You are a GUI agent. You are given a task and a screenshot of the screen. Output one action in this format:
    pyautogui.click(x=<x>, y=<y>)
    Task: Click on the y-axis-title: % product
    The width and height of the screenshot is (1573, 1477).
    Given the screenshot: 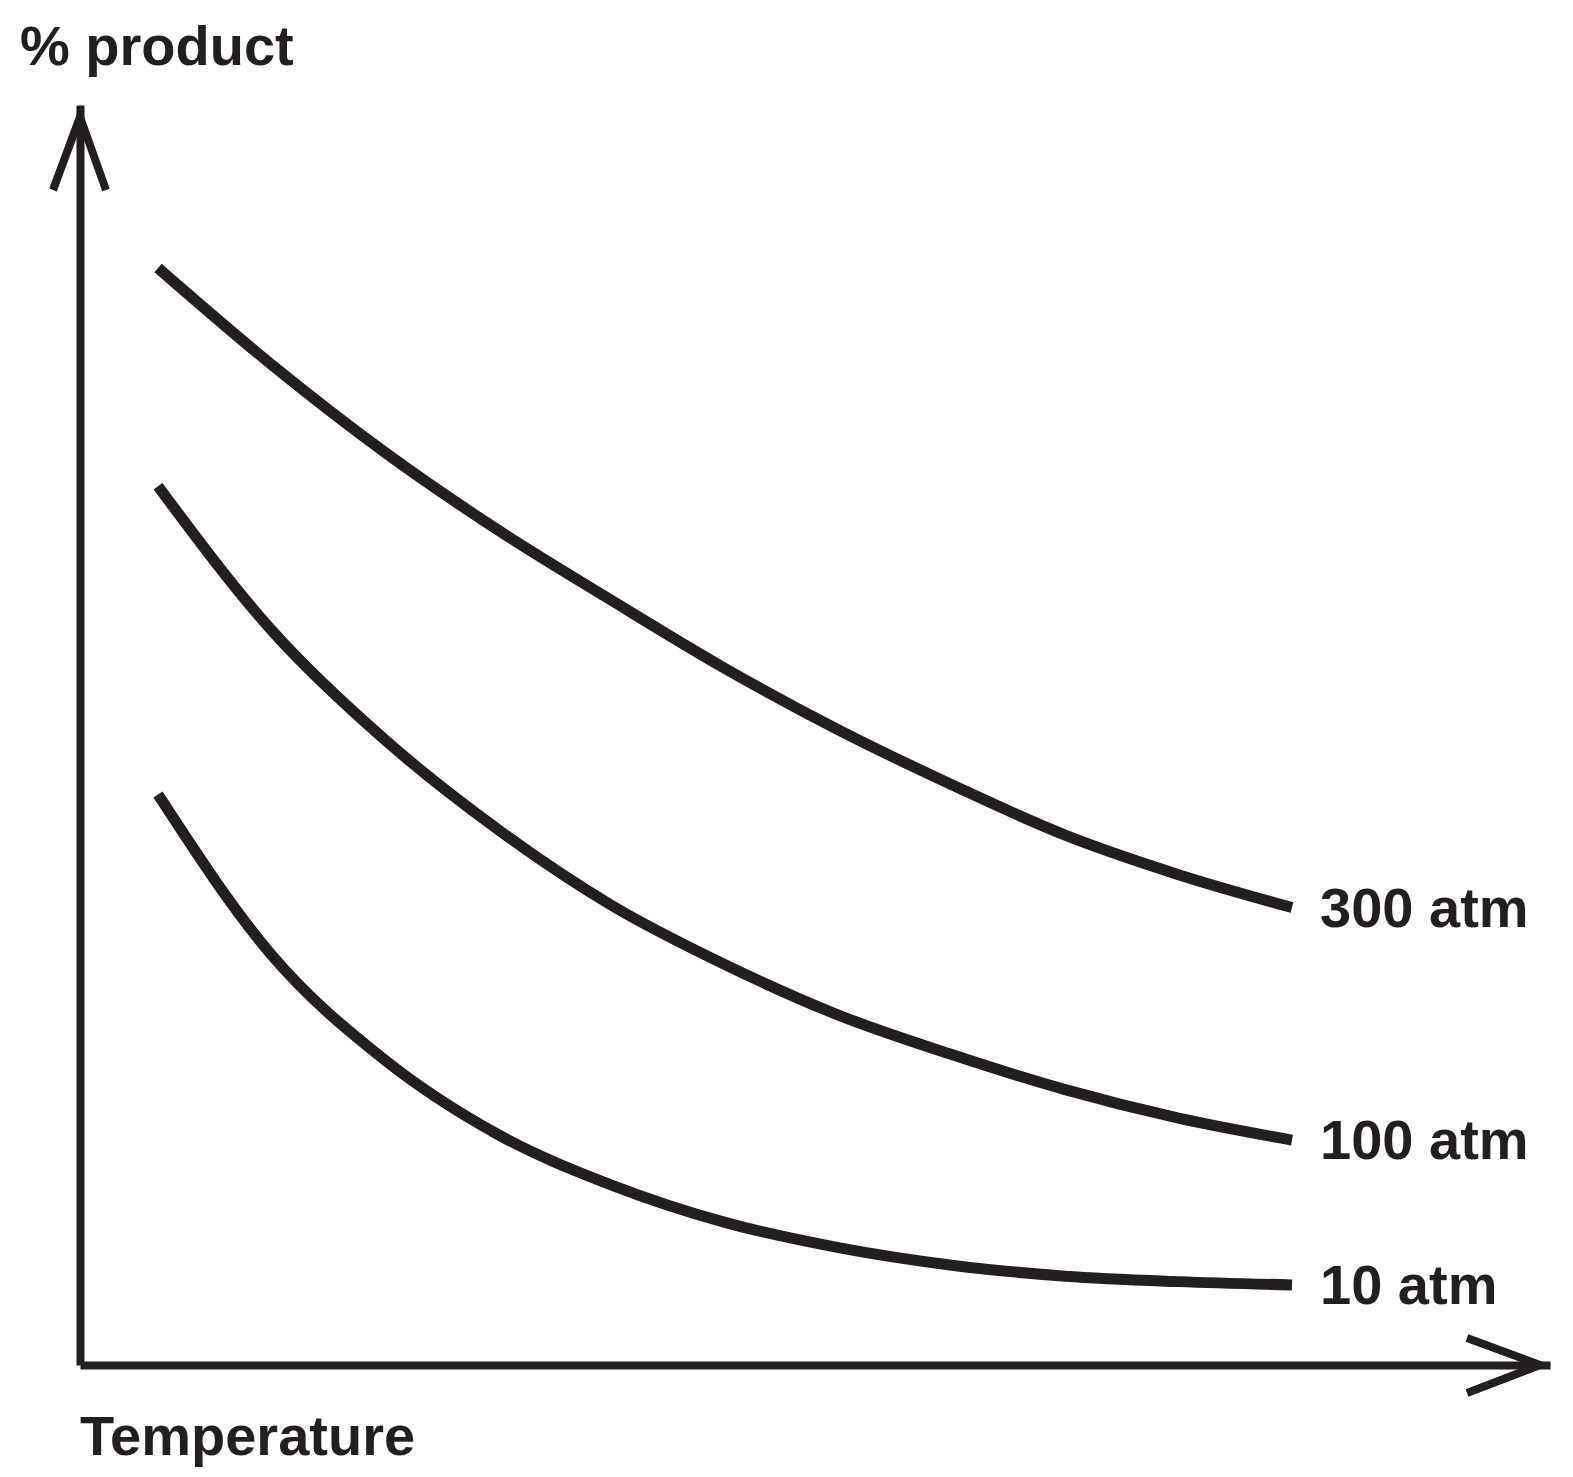 What is the action you would take?
    pyautogui.click(x=157, y=45)
    